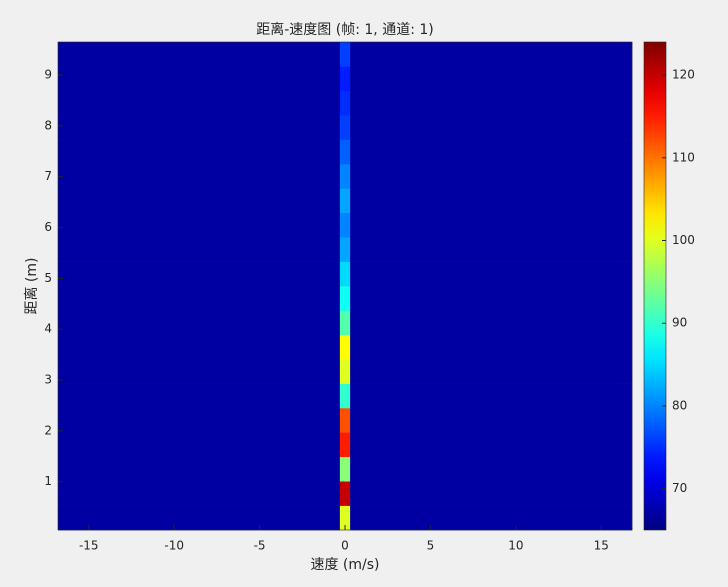 The image size is (728, 587). Describe the element at coordinates (345, 546) in the screenshot. I see `x-tick-label: 0` at that location.